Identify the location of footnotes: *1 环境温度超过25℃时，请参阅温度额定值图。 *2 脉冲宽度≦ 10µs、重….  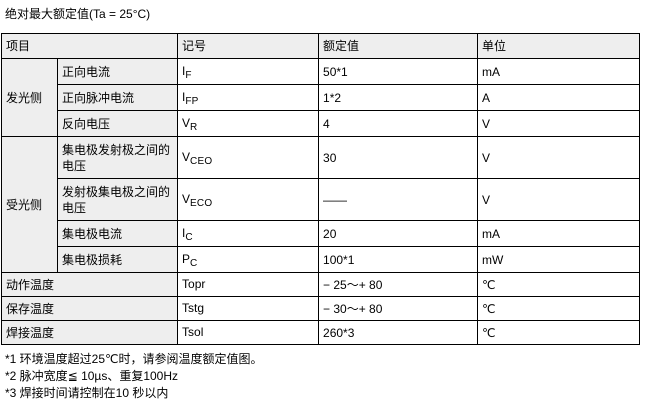
(325, 376).